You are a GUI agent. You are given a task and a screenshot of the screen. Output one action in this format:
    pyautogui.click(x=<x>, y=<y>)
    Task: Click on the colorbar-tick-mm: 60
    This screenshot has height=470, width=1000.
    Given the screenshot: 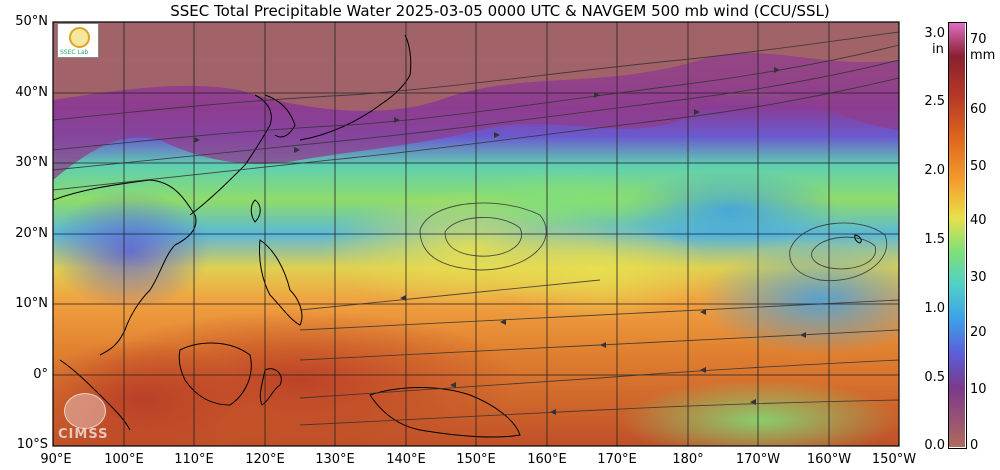 What is the action you would take?
    pyautogui.click(x=978, y=109)
    